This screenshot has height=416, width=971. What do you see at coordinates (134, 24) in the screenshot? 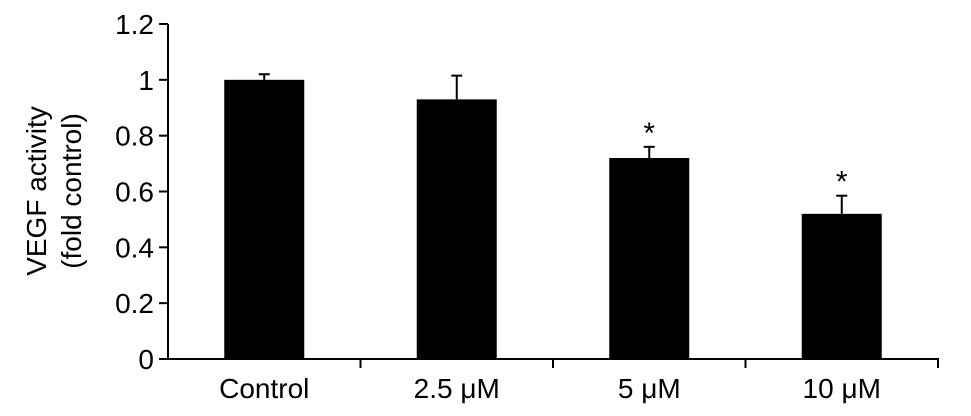
I see `y-tick-label: 1.2` at bounding box center [134, 24].